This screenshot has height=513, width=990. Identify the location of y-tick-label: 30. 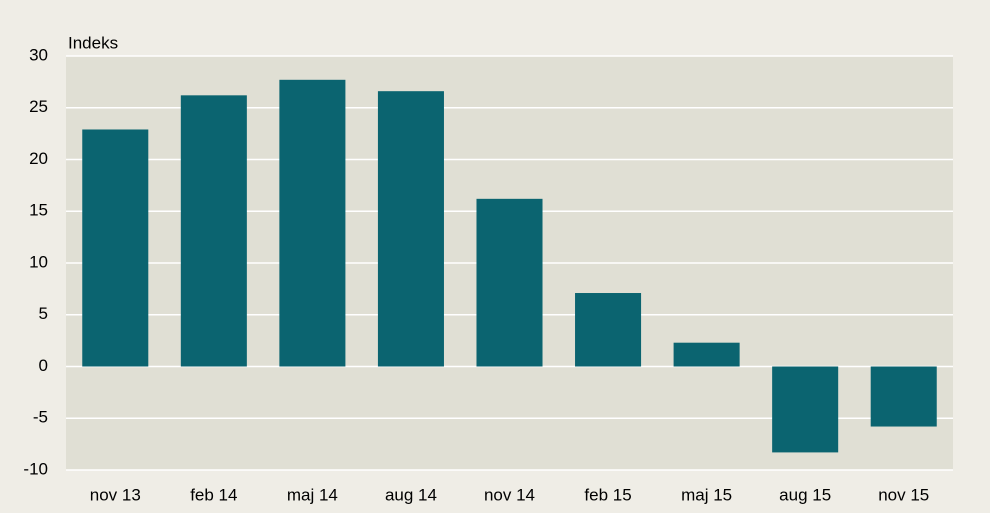
(38, 54).